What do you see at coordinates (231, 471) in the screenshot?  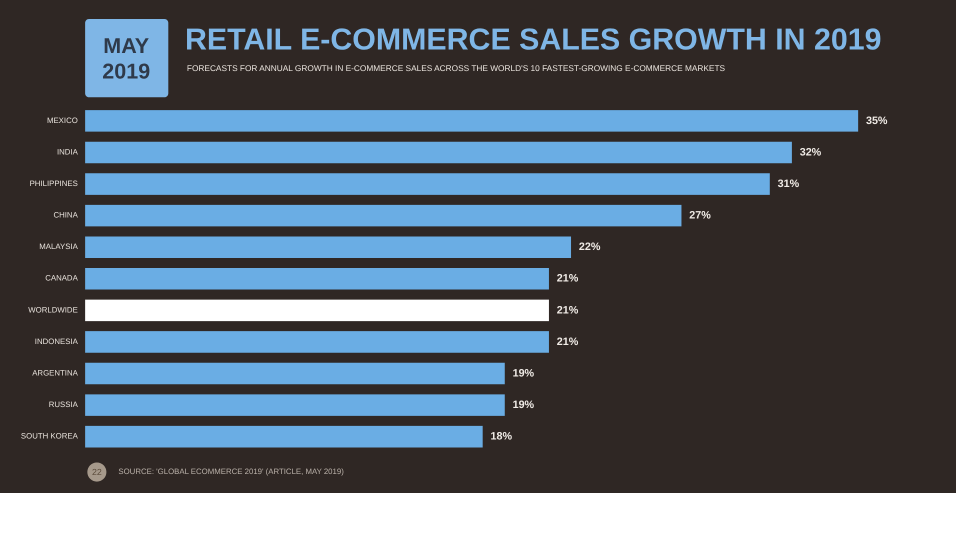 I see `source-note: SOURCE: 'GLOBAL ECOMMERCE 2019' (ARTICLE, MAY 2019)` at bounding box center [231, 471].